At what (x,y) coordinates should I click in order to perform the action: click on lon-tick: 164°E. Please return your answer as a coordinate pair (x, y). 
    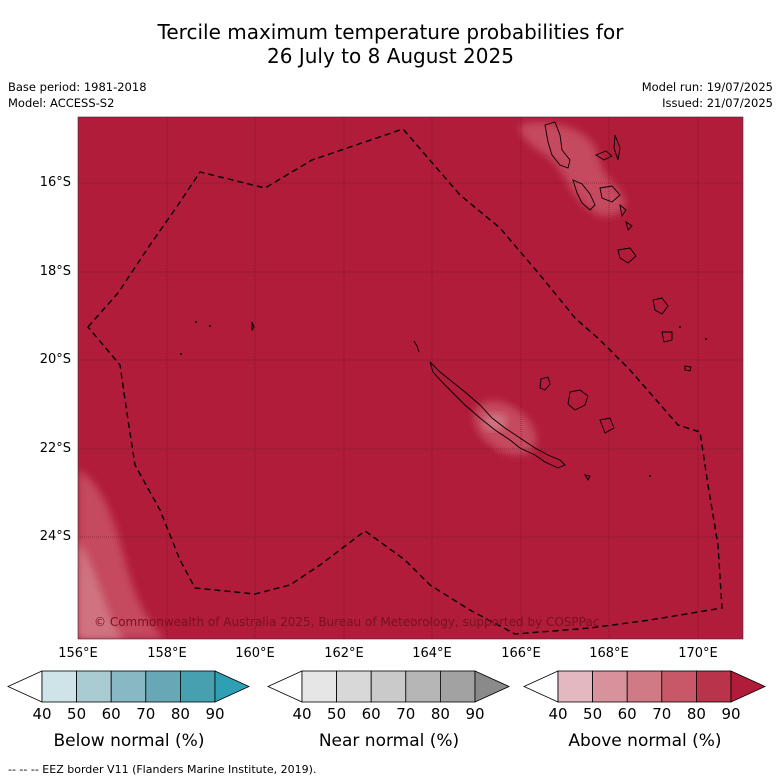
    Looking at the image, I should click on (432, 653).